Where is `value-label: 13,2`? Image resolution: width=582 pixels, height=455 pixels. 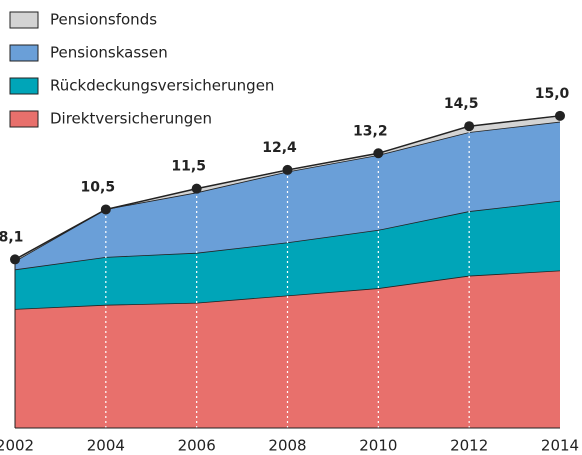 value-label: 13,2 is located at coordinates (370, 131).